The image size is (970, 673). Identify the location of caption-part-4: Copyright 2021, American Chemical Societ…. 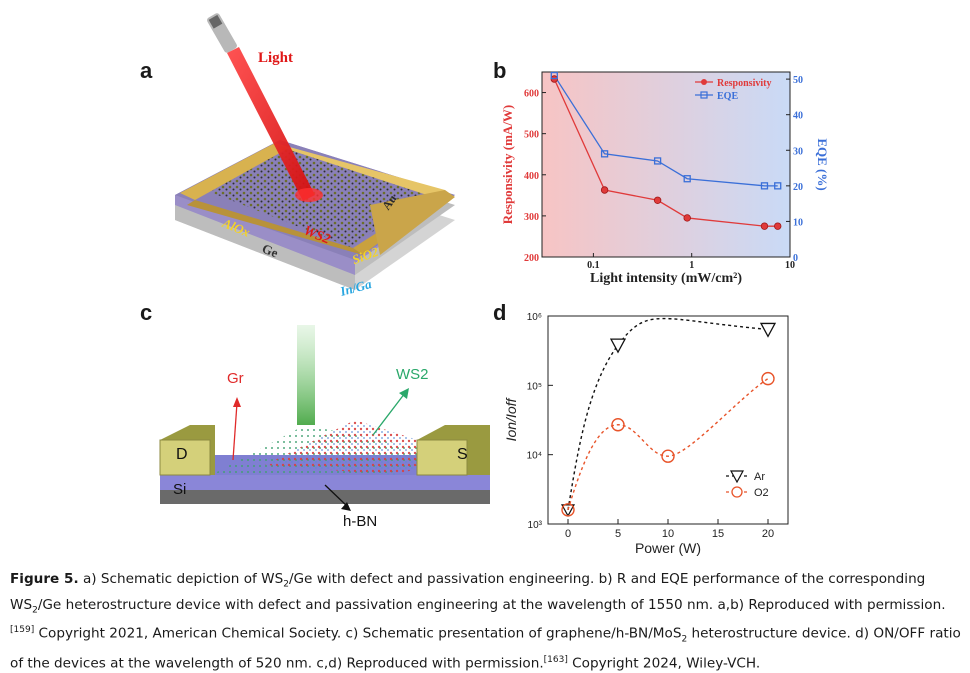
(358, 633).